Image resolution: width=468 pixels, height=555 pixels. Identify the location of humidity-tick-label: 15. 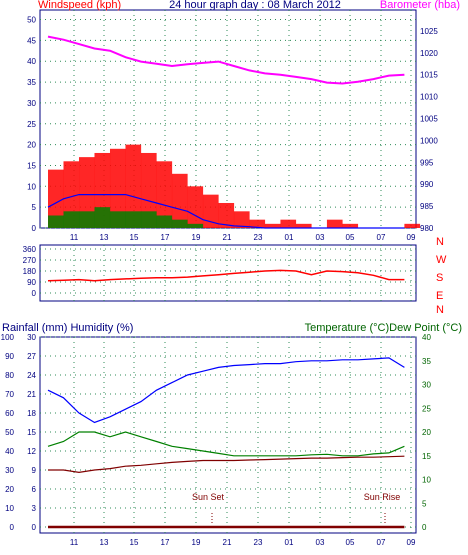
(31, 432).